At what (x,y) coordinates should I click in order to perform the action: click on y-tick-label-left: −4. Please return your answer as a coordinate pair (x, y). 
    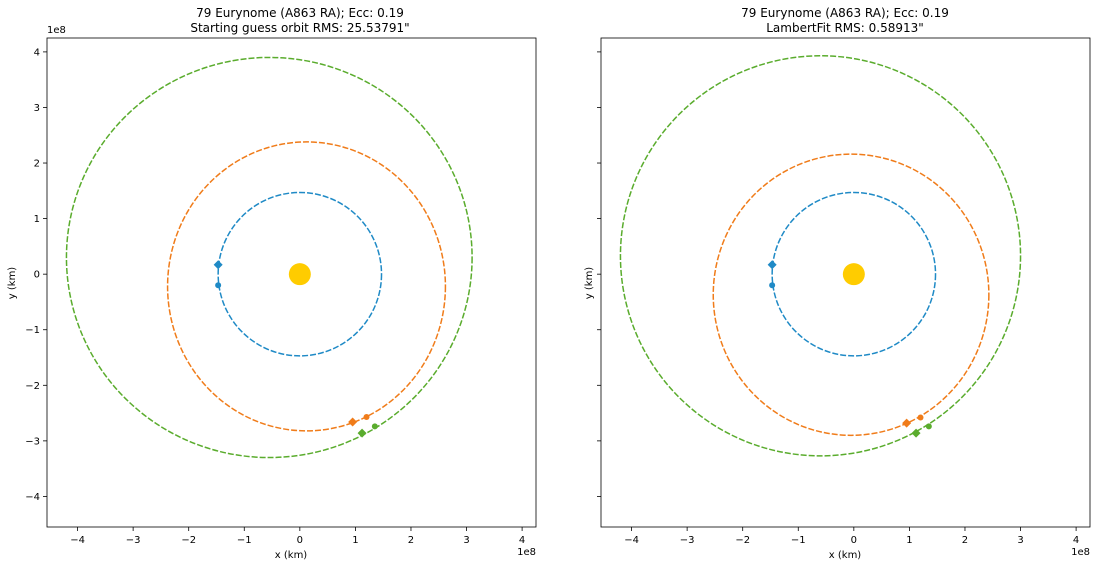
    Looking at the image, I should click on (32, 497).